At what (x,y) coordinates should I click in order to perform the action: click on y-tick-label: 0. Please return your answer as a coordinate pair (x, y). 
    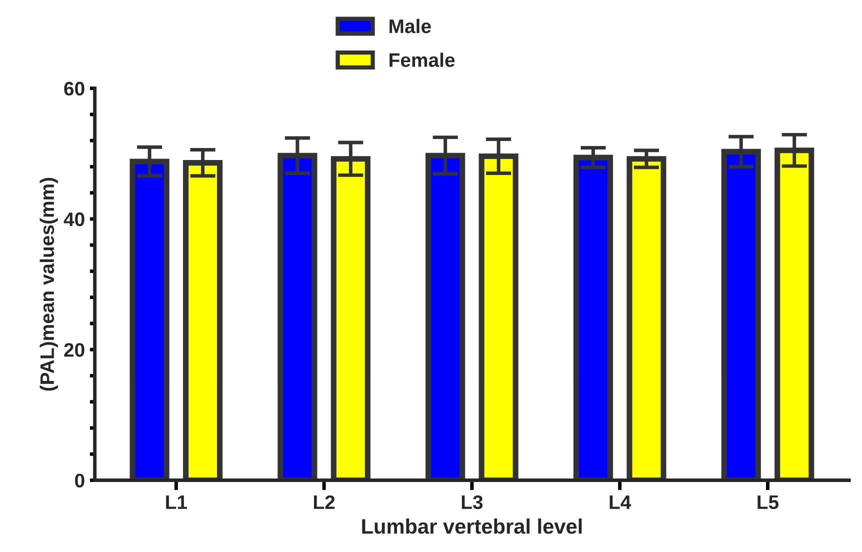
    Looking at the image, I should click on (79, 481).